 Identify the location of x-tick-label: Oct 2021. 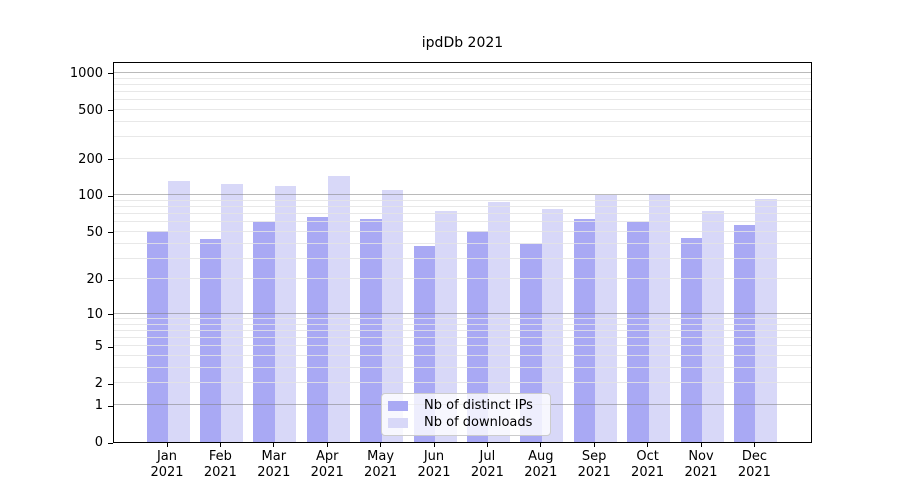
(648, 464).